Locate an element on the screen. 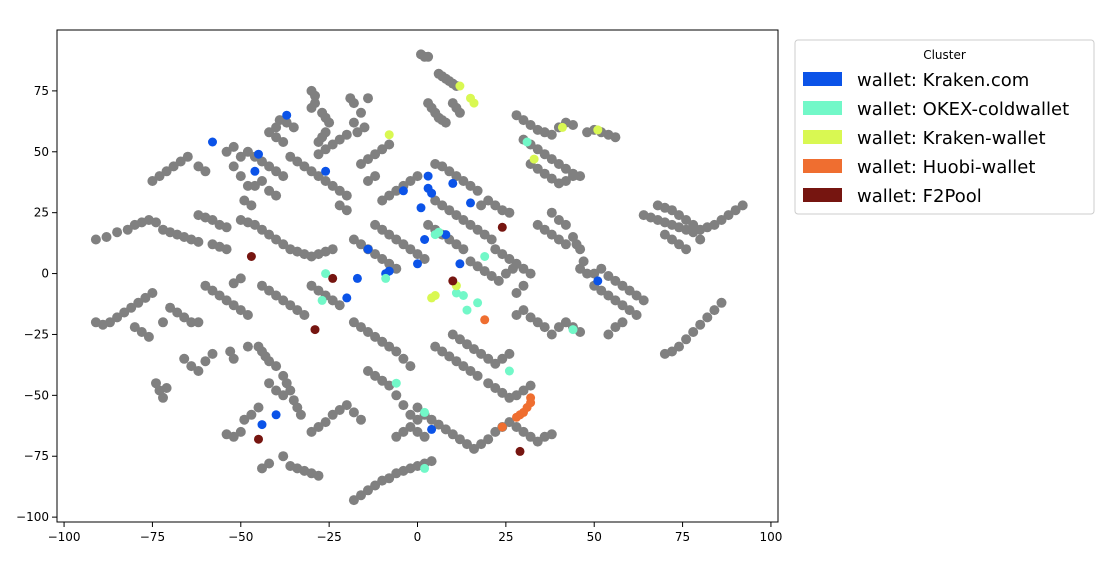 This screenshot has width=1108, height=562. x-tick-label: 75 is located at coordinates (682, 537).